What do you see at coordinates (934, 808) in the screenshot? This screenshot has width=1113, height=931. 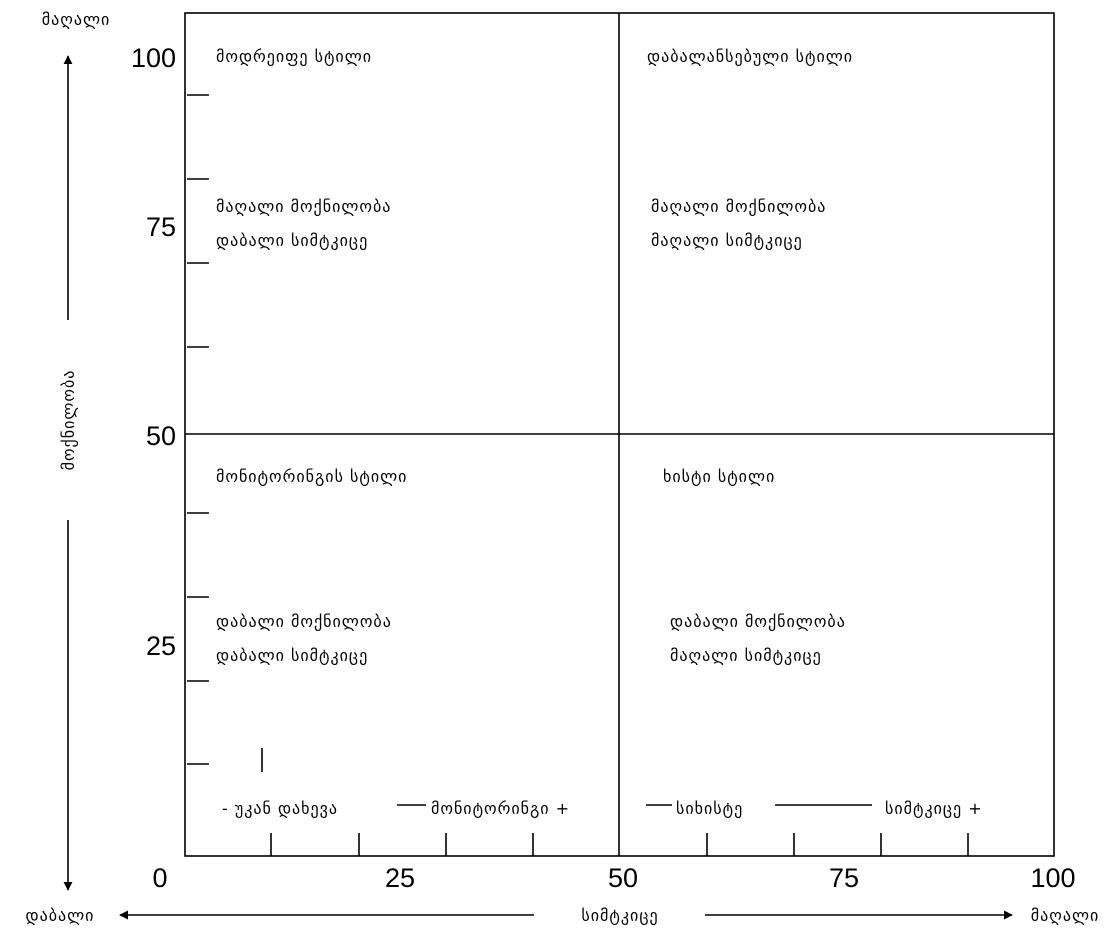 I see `scale-firmness: სიმტკიცე +` at bounding box center [934, 808].